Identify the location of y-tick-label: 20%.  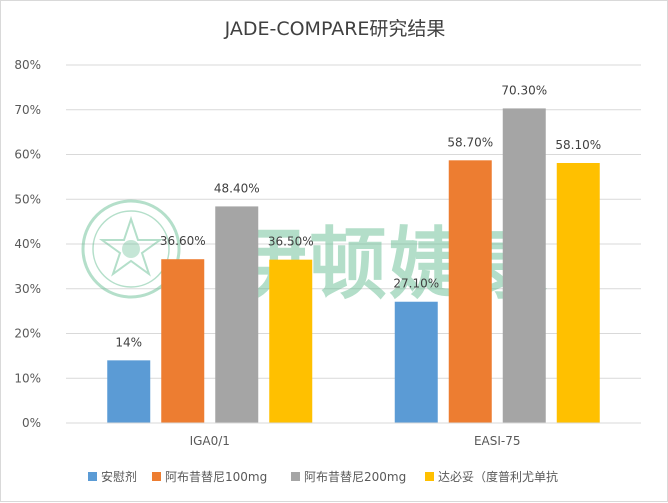
(27, 334).